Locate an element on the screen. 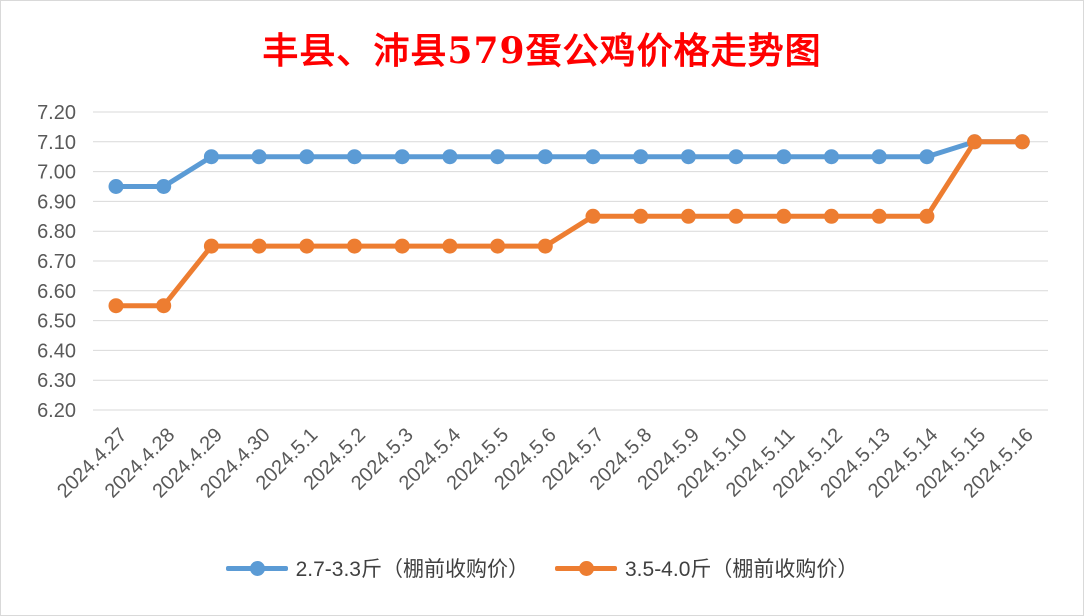 This screenshot has width=1084, height=616. legend-label-series-1: 2.7-3.3斤（棚前收购价） is located at coordinates (412, 569).